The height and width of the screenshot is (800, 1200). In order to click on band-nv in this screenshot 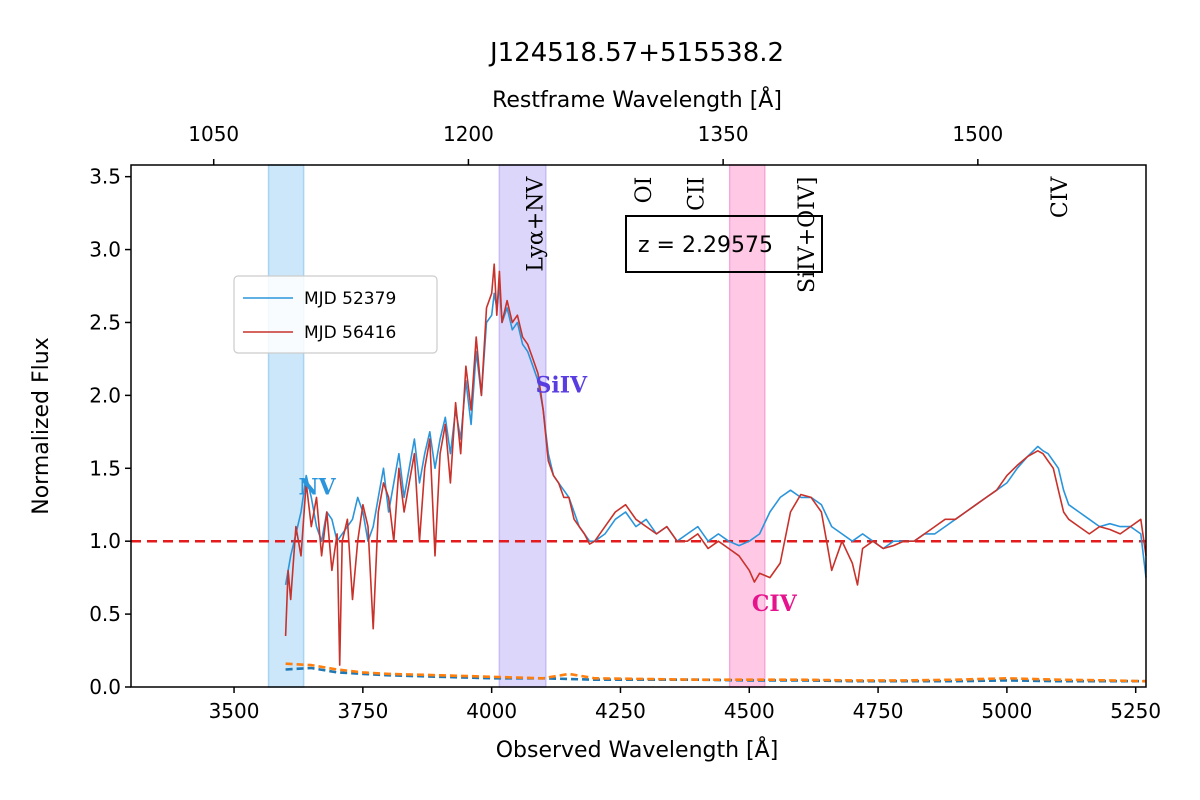, I will do `click(286, 426)`.